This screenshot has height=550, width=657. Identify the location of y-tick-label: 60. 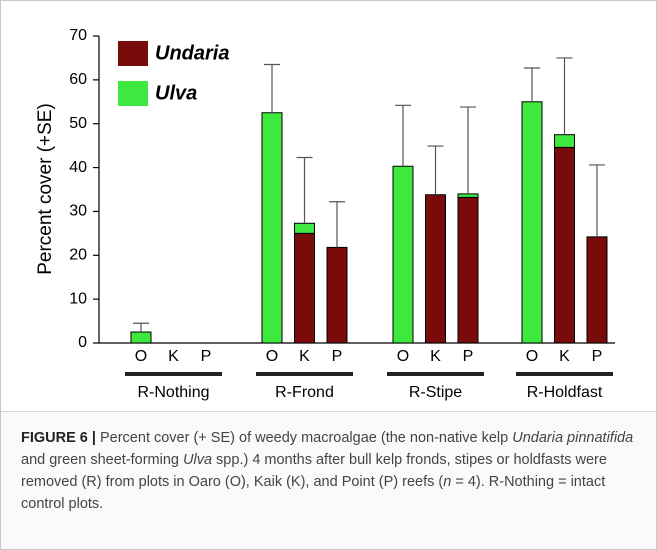
(78, 79).